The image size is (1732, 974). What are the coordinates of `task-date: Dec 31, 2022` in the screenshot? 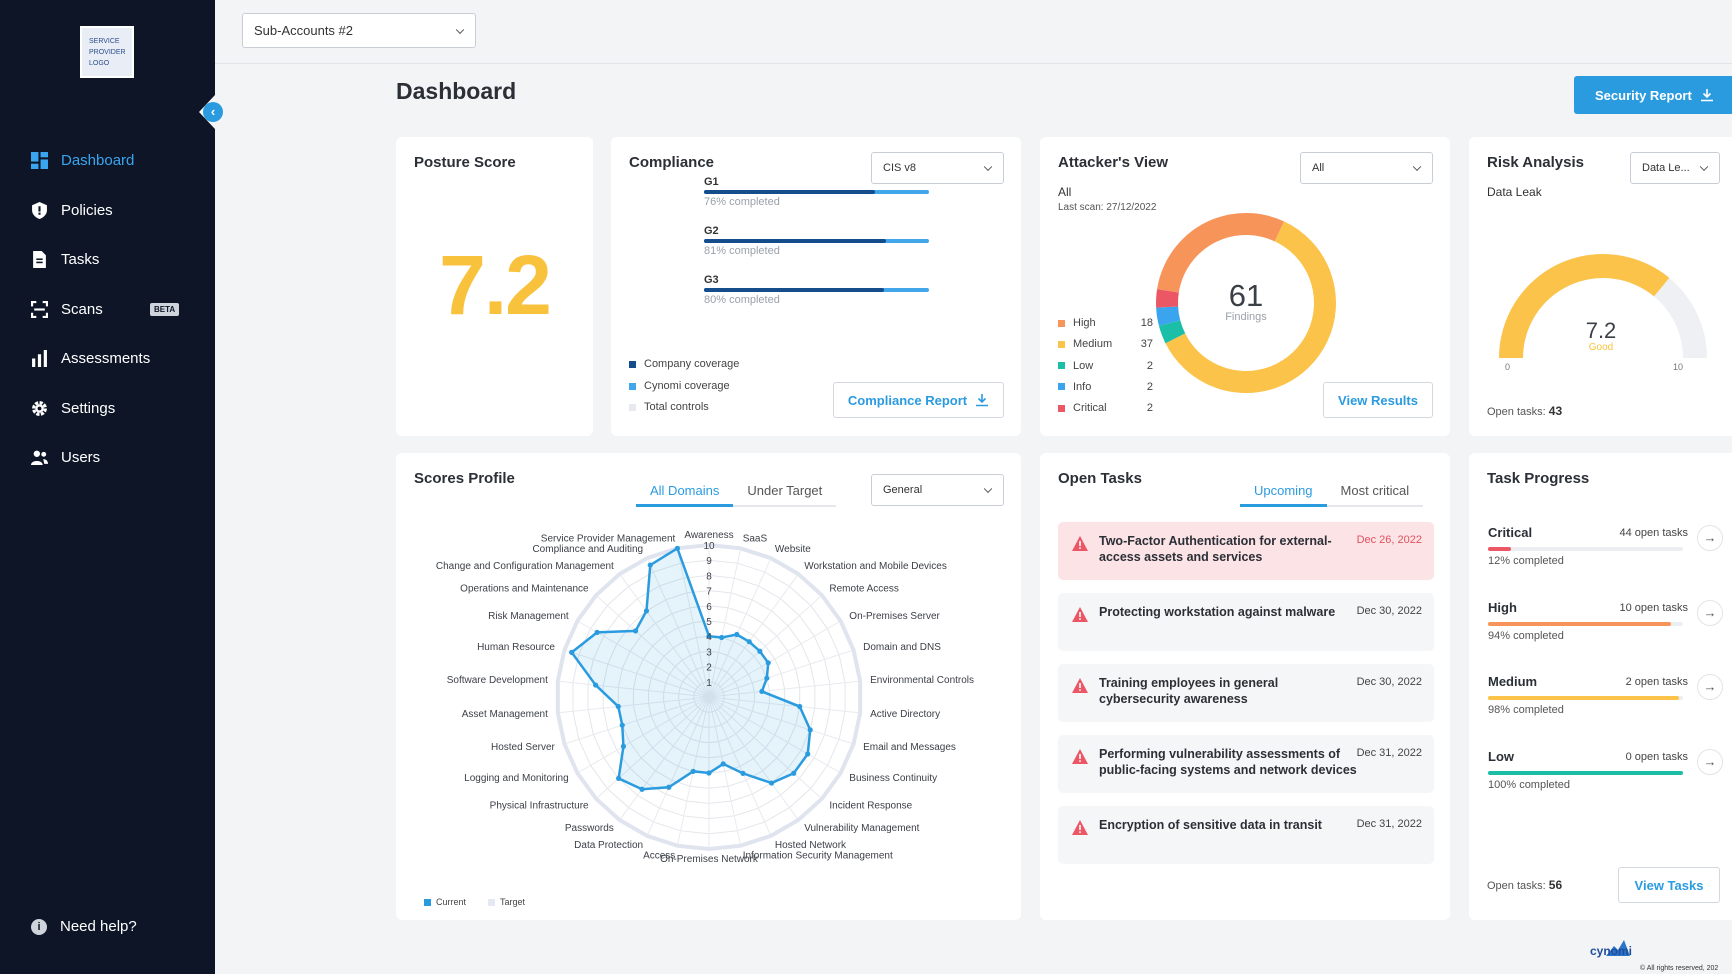 It's located at (1389, 824).